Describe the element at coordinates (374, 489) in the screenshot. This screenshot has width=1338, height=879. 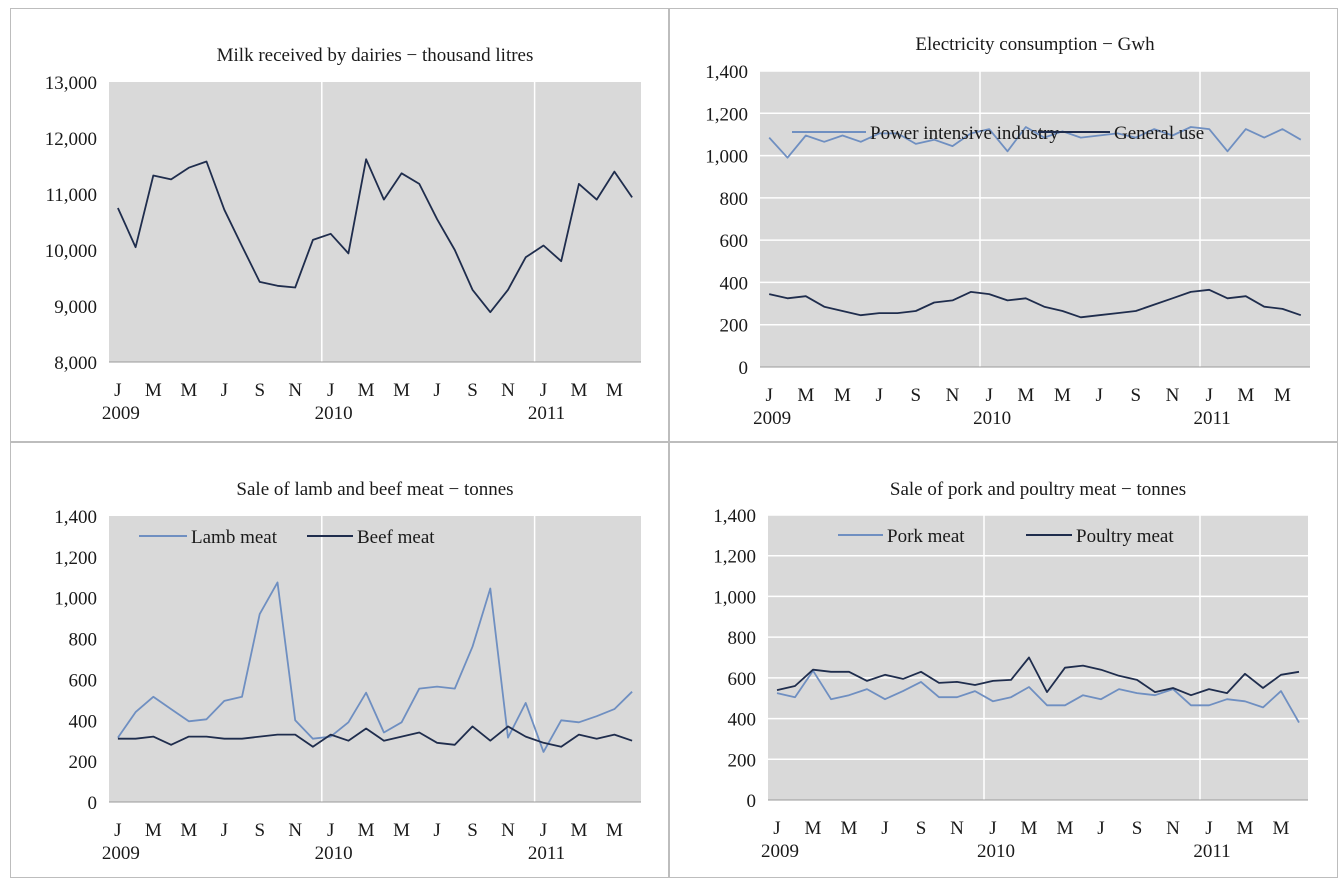
I see `chart-title: Sale of lamb and beef meat − tonnes` at that location.